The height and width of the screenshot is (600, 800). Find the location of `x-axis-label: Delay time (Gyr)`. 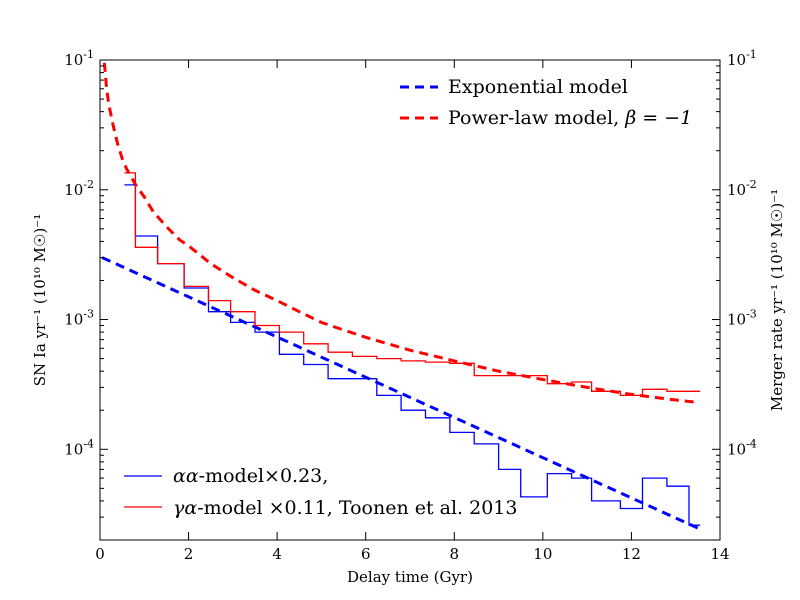

x-axis-label: Delay time (Gyr) is located at coordinates (410, 577).